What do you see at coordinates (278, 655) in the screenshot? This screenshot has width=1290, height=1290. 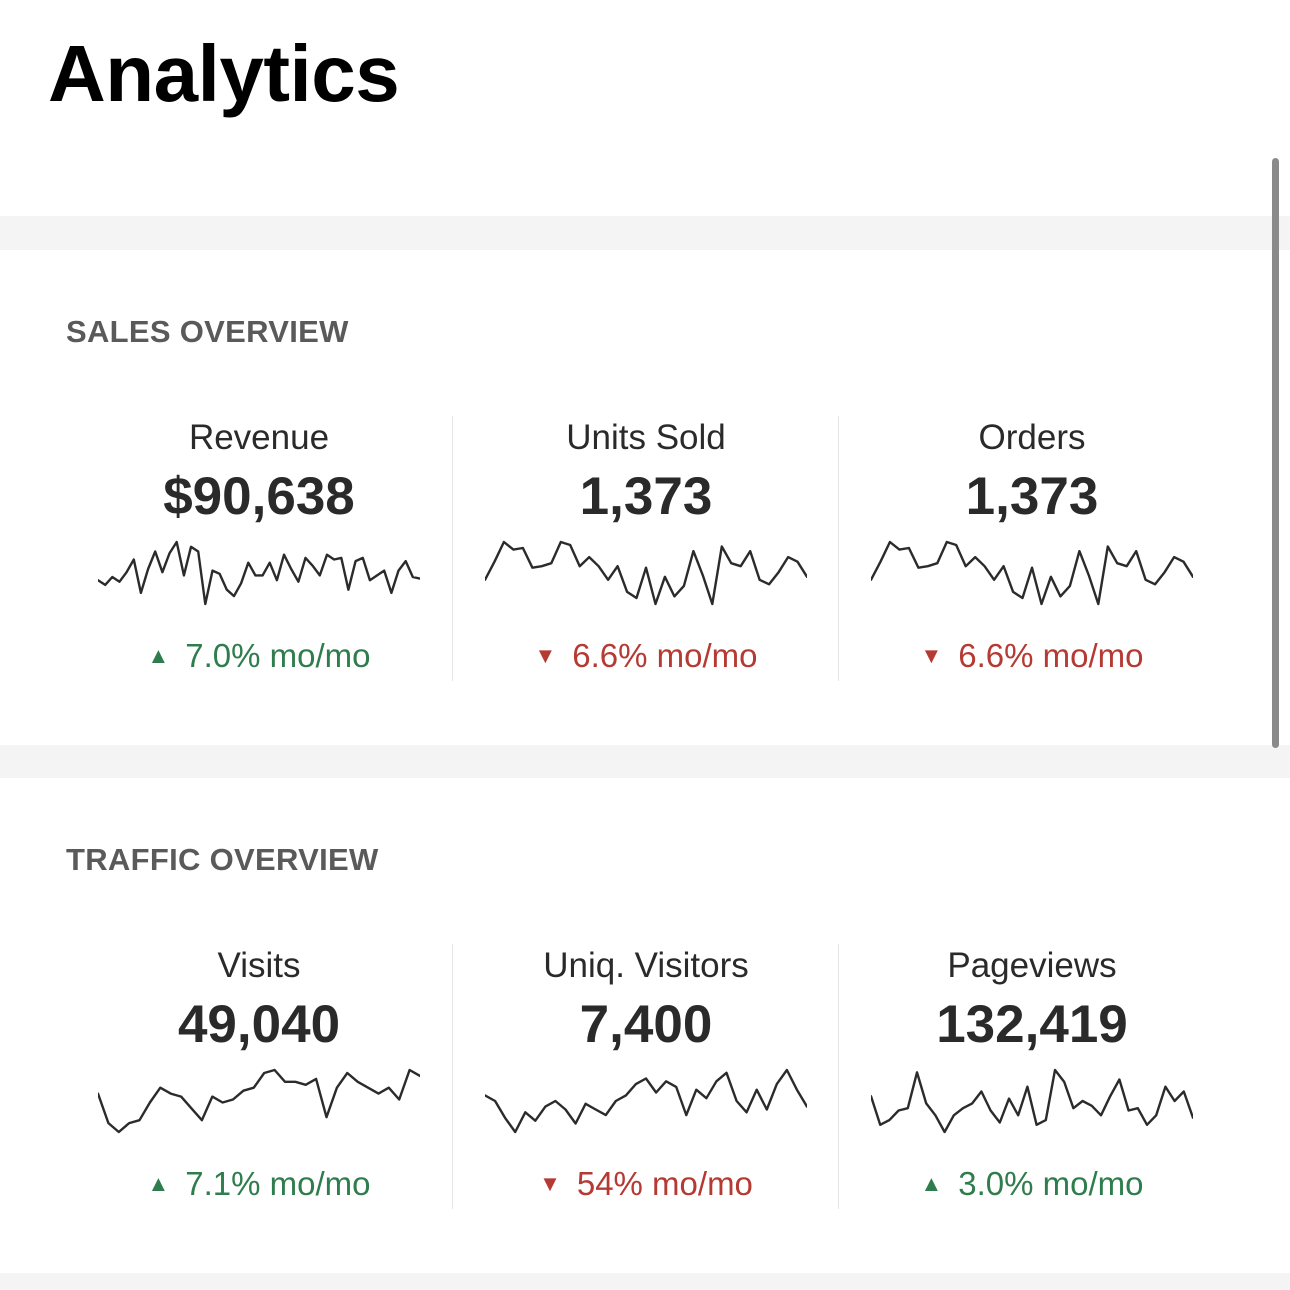 I see `metric-change-text: 7.0% mo/mo` at bounding box center [278, 655].